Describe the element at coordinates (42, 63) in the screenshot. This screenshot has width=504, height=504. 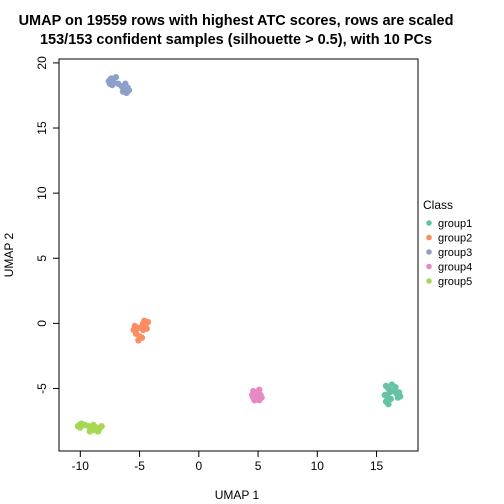
I see `y-tick-label: 20` at that location.